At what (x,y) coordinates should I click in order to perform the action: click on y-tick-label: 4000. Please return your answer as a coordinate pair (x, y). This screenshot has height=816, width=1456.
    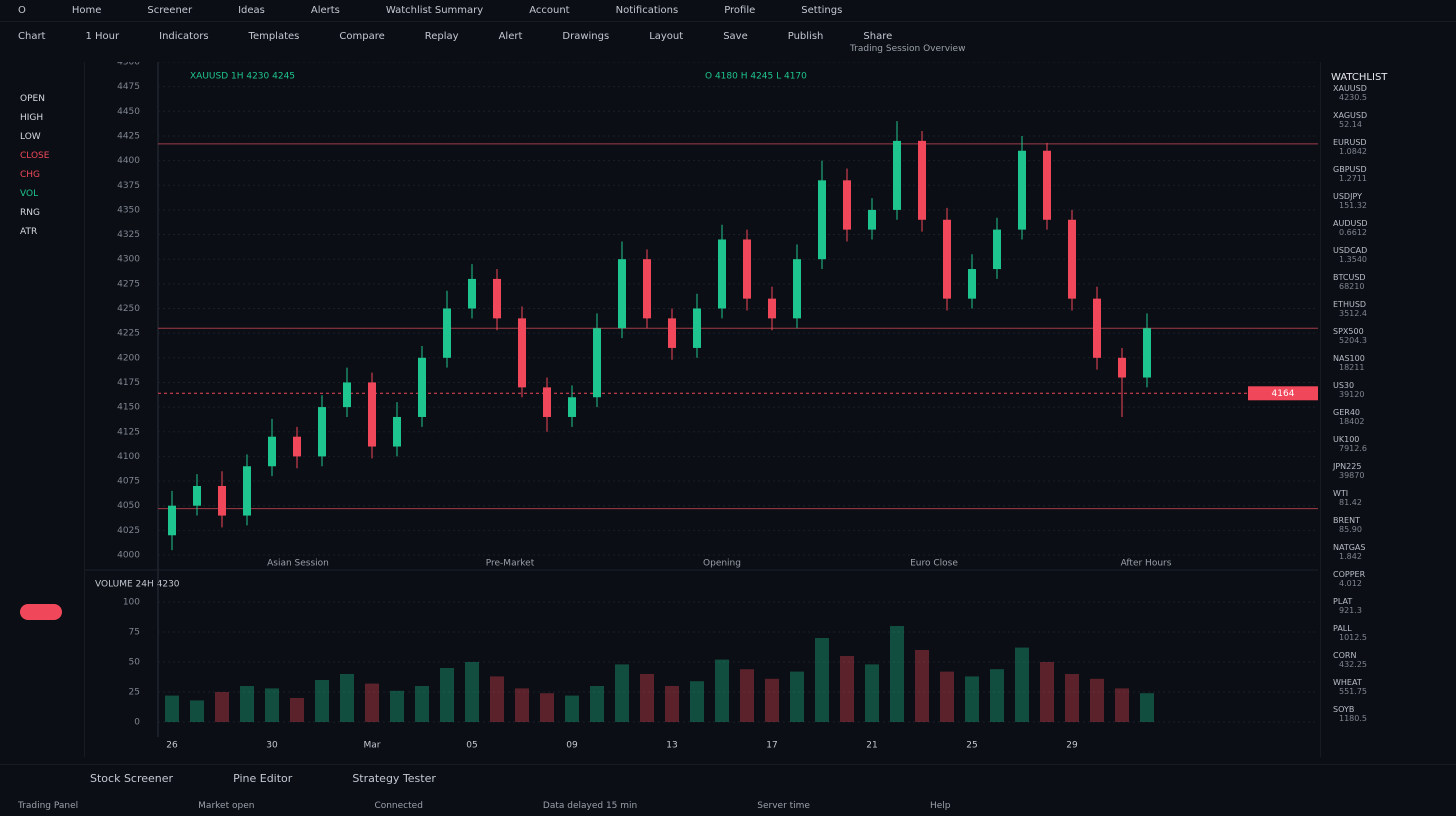
    Looking at the image, I should click on (128, 556).